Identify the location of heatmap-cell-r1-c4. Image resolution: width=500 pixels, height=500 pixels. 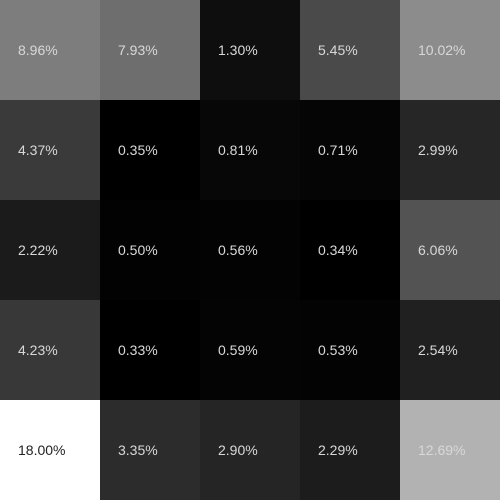
(450, 150).